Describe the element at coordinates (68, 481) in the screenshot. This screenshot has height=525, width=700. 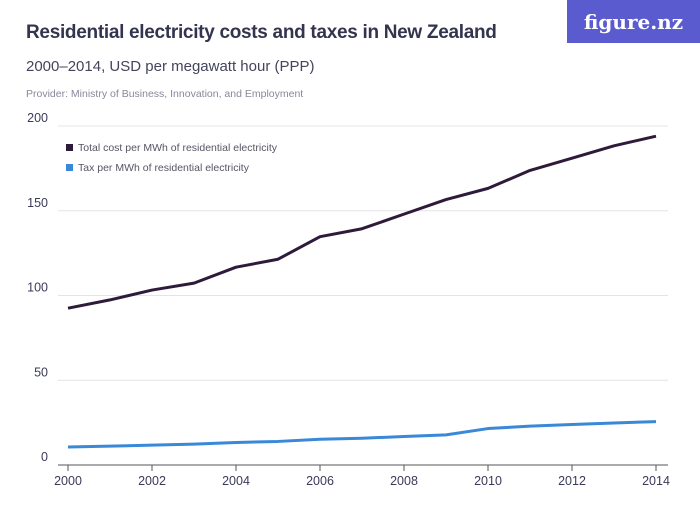
I see `x-tick-label: 2000` at that location.